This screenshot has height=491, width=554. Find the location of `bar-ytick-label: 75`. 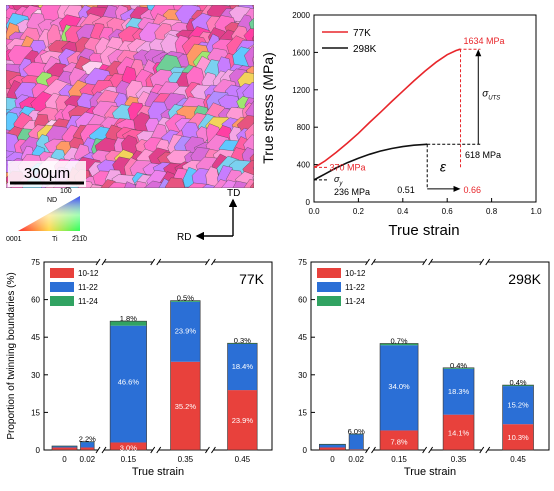

bar-ytick-label: 75 is located at coordinates (302, 262).